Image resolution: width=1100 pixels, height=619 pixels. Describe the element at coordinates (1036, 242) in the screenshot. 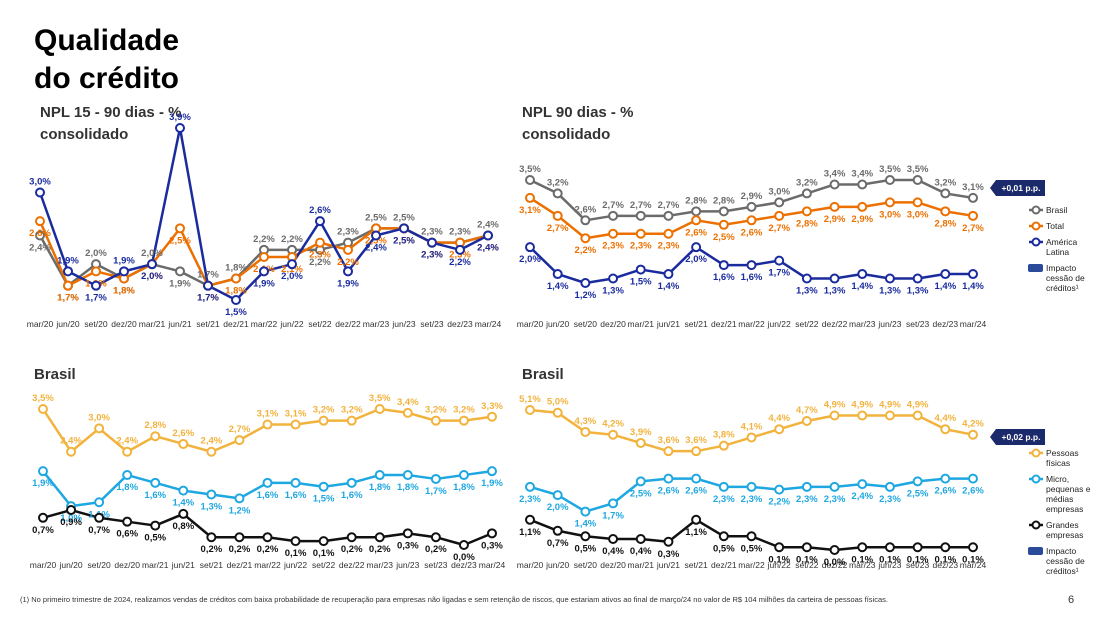

I see `legend-marker` at that location.